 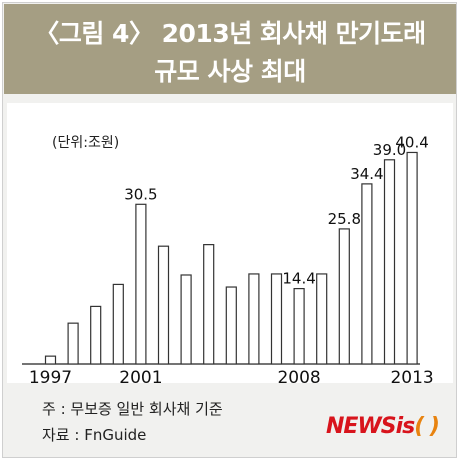 I want to click on bar-1999, so click(x=96, y=335).